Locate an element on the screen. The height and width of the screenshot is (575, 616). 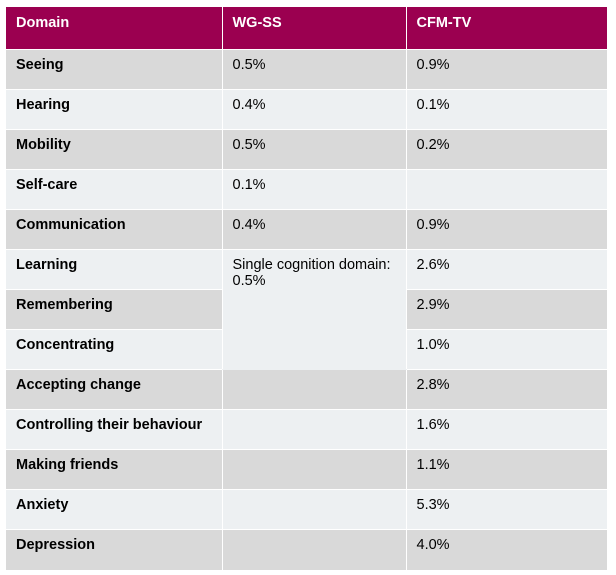
cfm-tv-cell: 1.1% is located at coordinates (506, 469).